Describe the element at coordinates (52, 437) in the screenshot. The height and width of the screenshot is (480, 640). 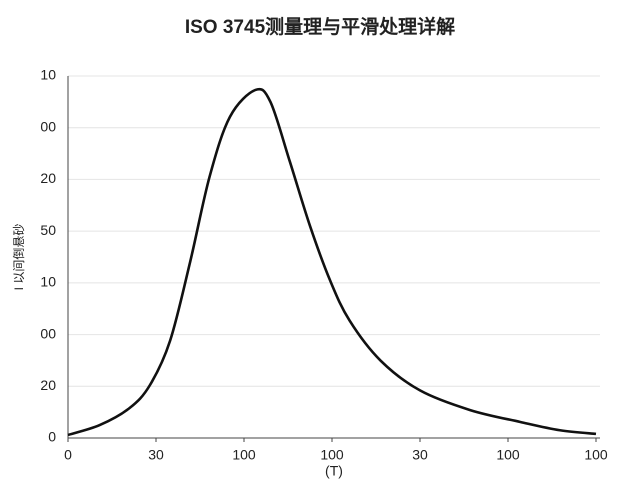
I see `y-tick-label: 0` at that location.